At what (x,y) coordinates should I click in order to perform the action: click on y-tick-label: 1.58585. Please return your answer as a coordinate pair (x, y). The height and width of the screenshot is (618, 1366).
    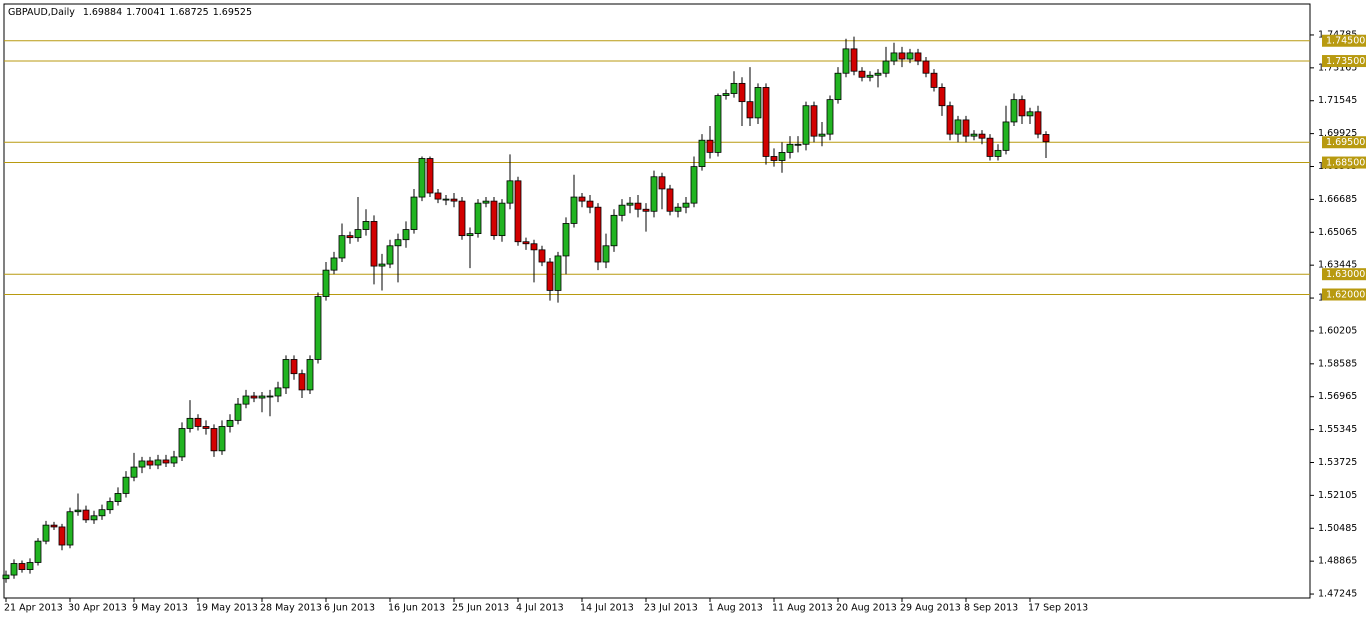
    Looking at the image, I should click on (1337, 363).